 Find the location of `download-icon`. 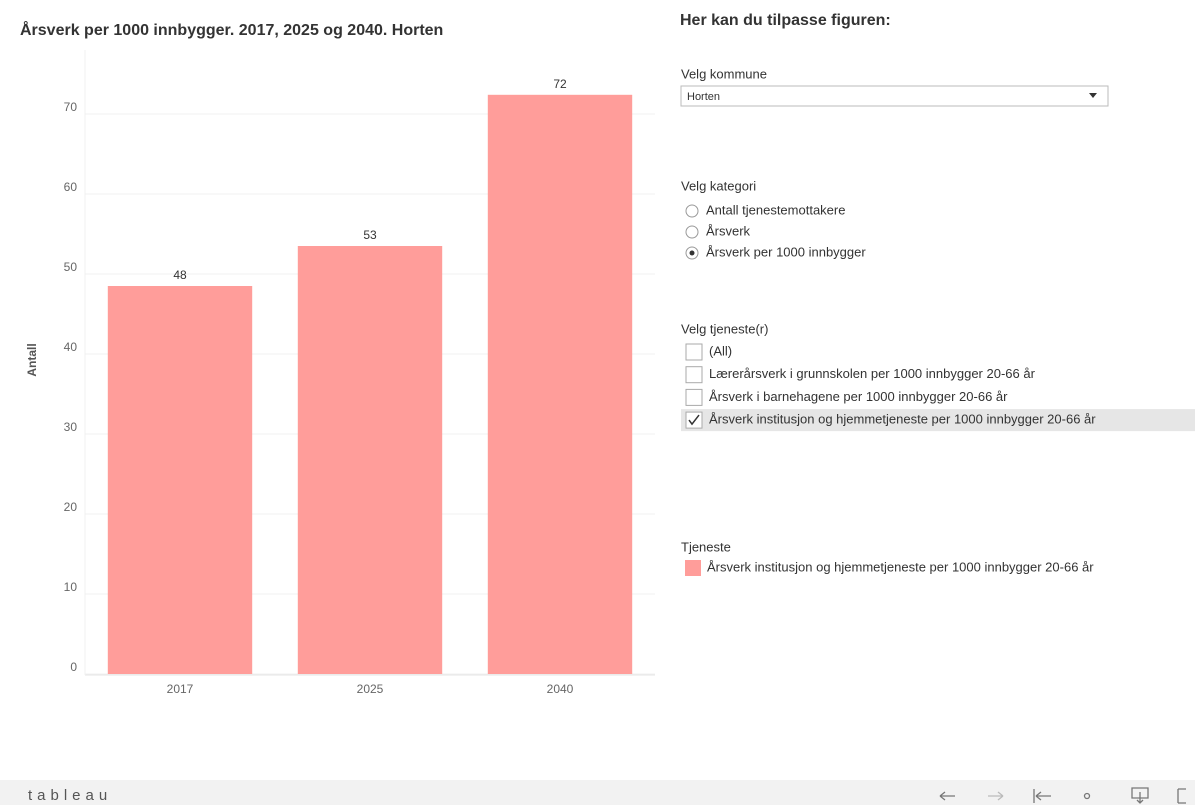

download-icon is located at coordinates (1140, 795).